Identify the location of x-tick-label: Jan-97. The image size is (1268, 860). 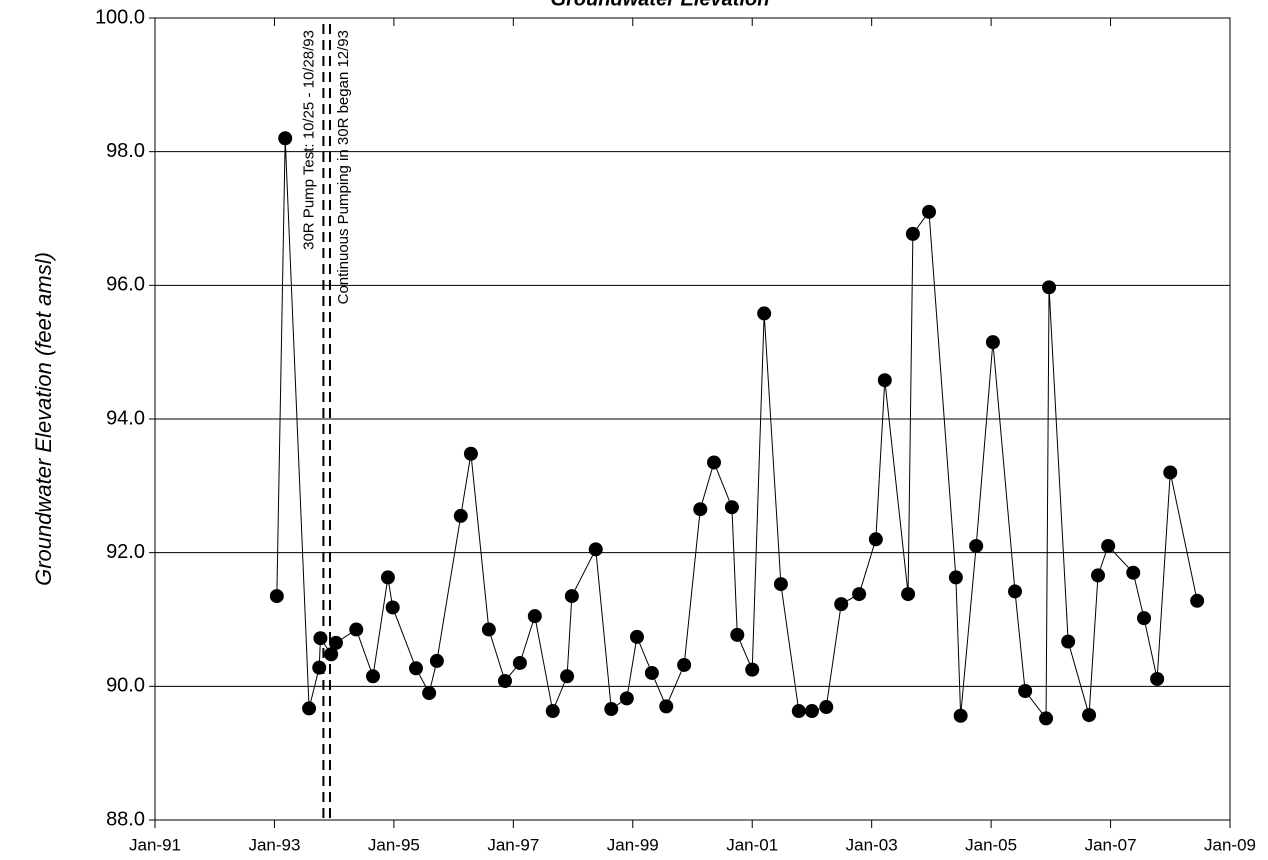
(513, 844).